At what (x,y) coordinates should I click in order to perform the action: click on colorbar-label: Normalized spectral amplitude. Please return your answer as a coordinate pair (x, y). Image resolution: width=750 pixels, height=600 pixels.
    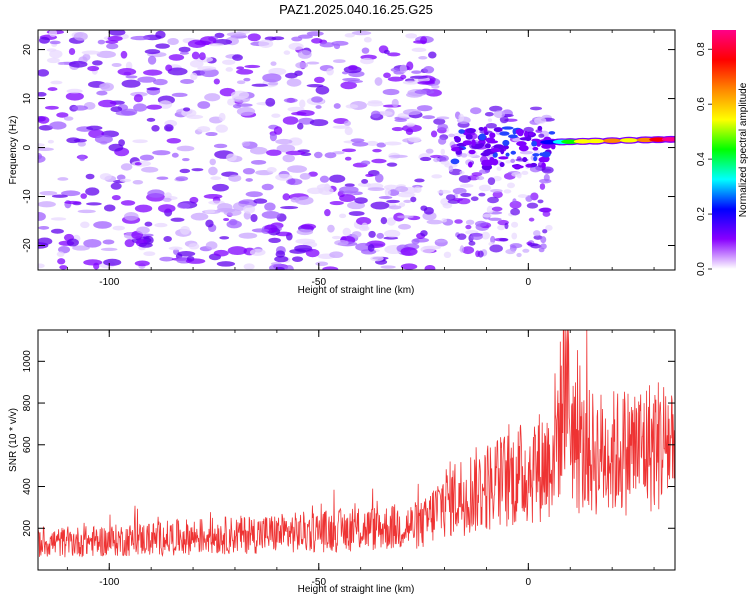
    Looking at the image, I should click on (743, 149).